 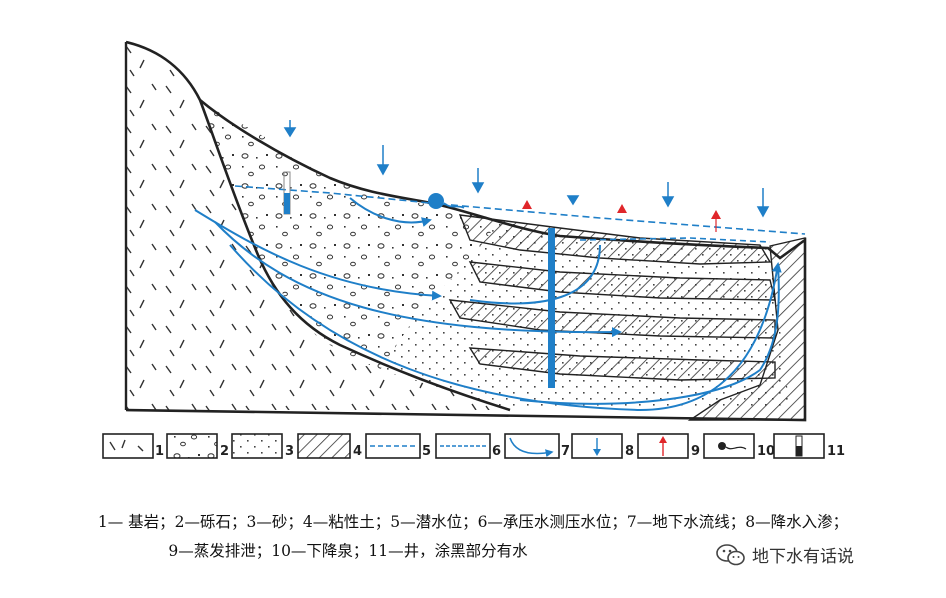 What do you see at coordinates (289, 451) in the screenshot?
I see `legend-number: 3` at bounding box center [289, 451].